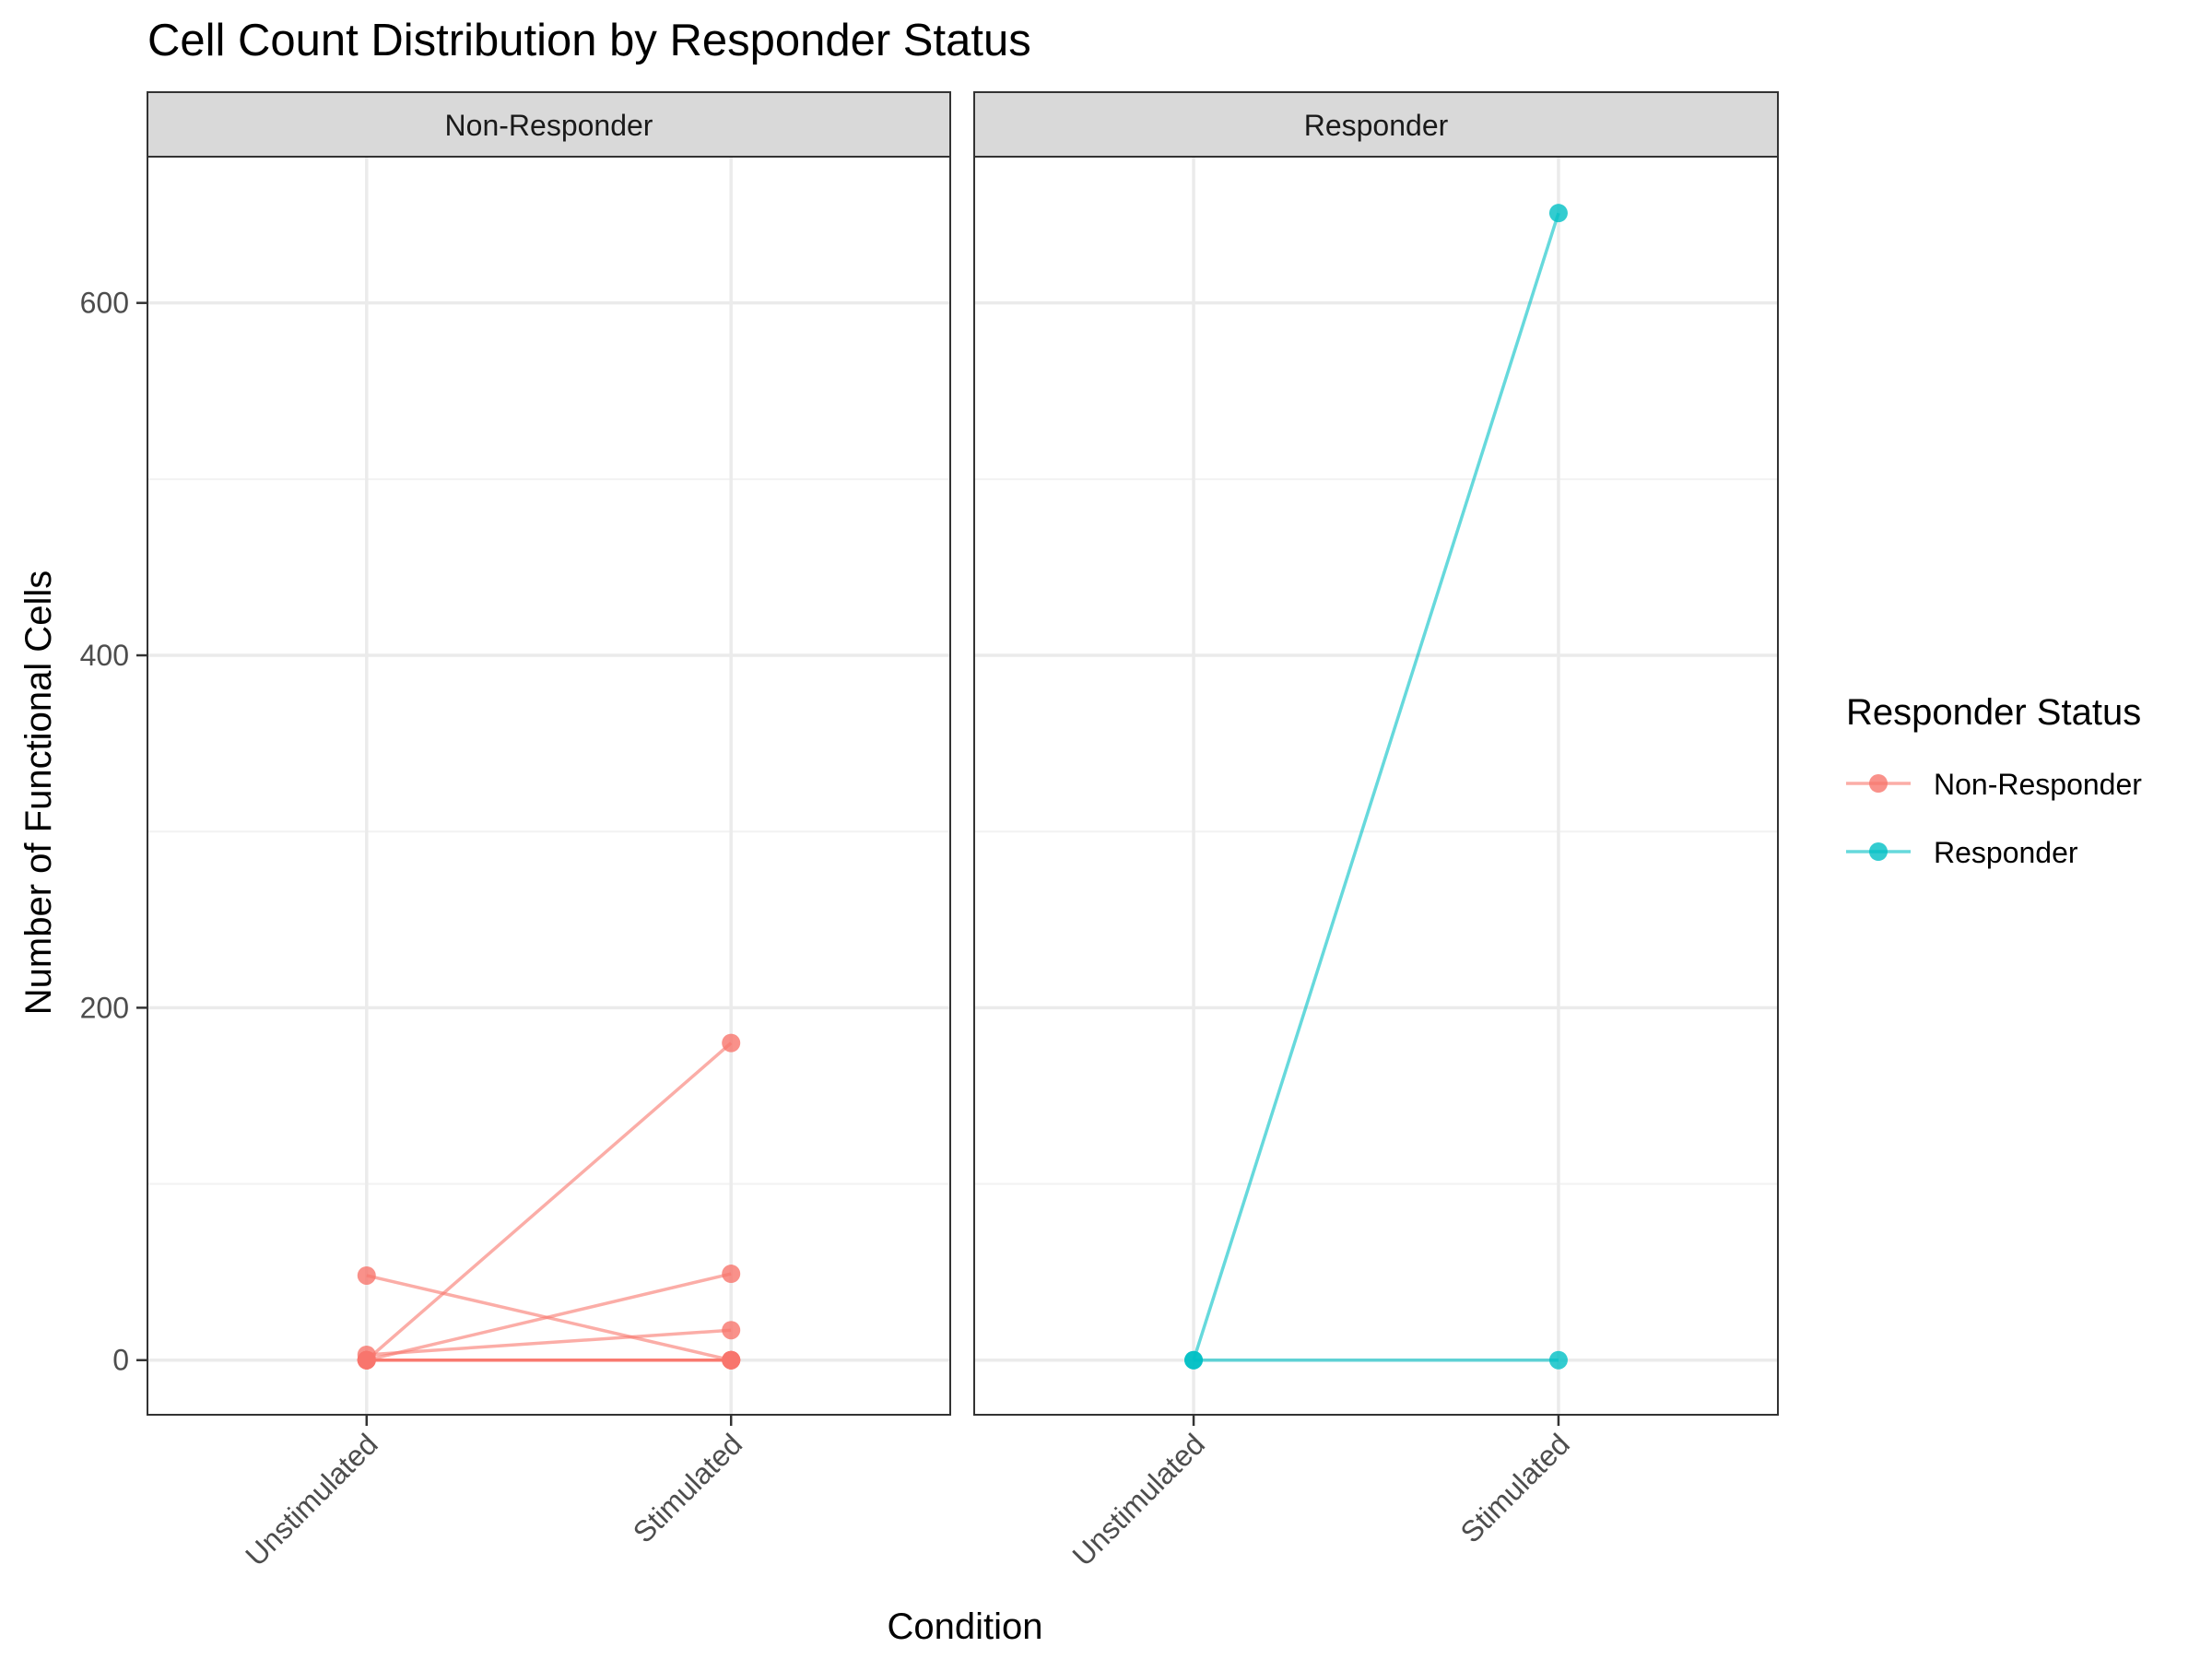 Image resolution: width=2212 pixels, height=1659 pixels. I want to click on y-tick-label: 200, so click(104, 1007).